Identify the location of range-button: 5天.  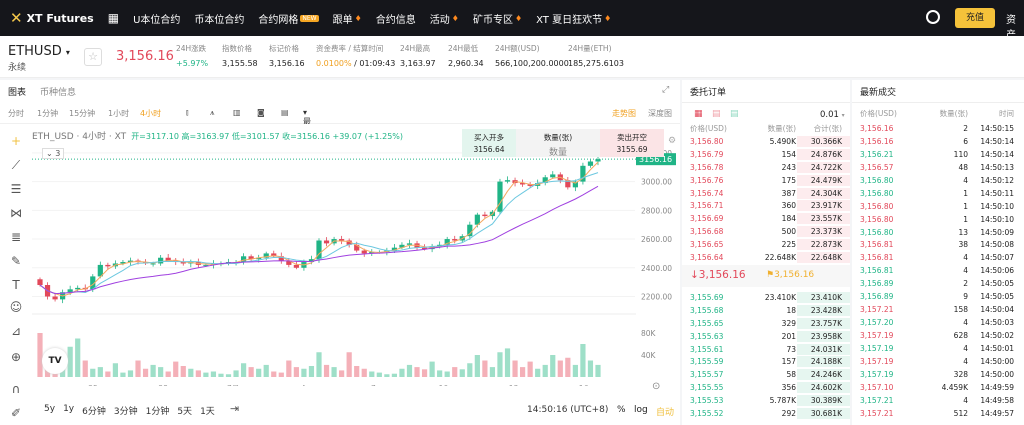
(185, 412).